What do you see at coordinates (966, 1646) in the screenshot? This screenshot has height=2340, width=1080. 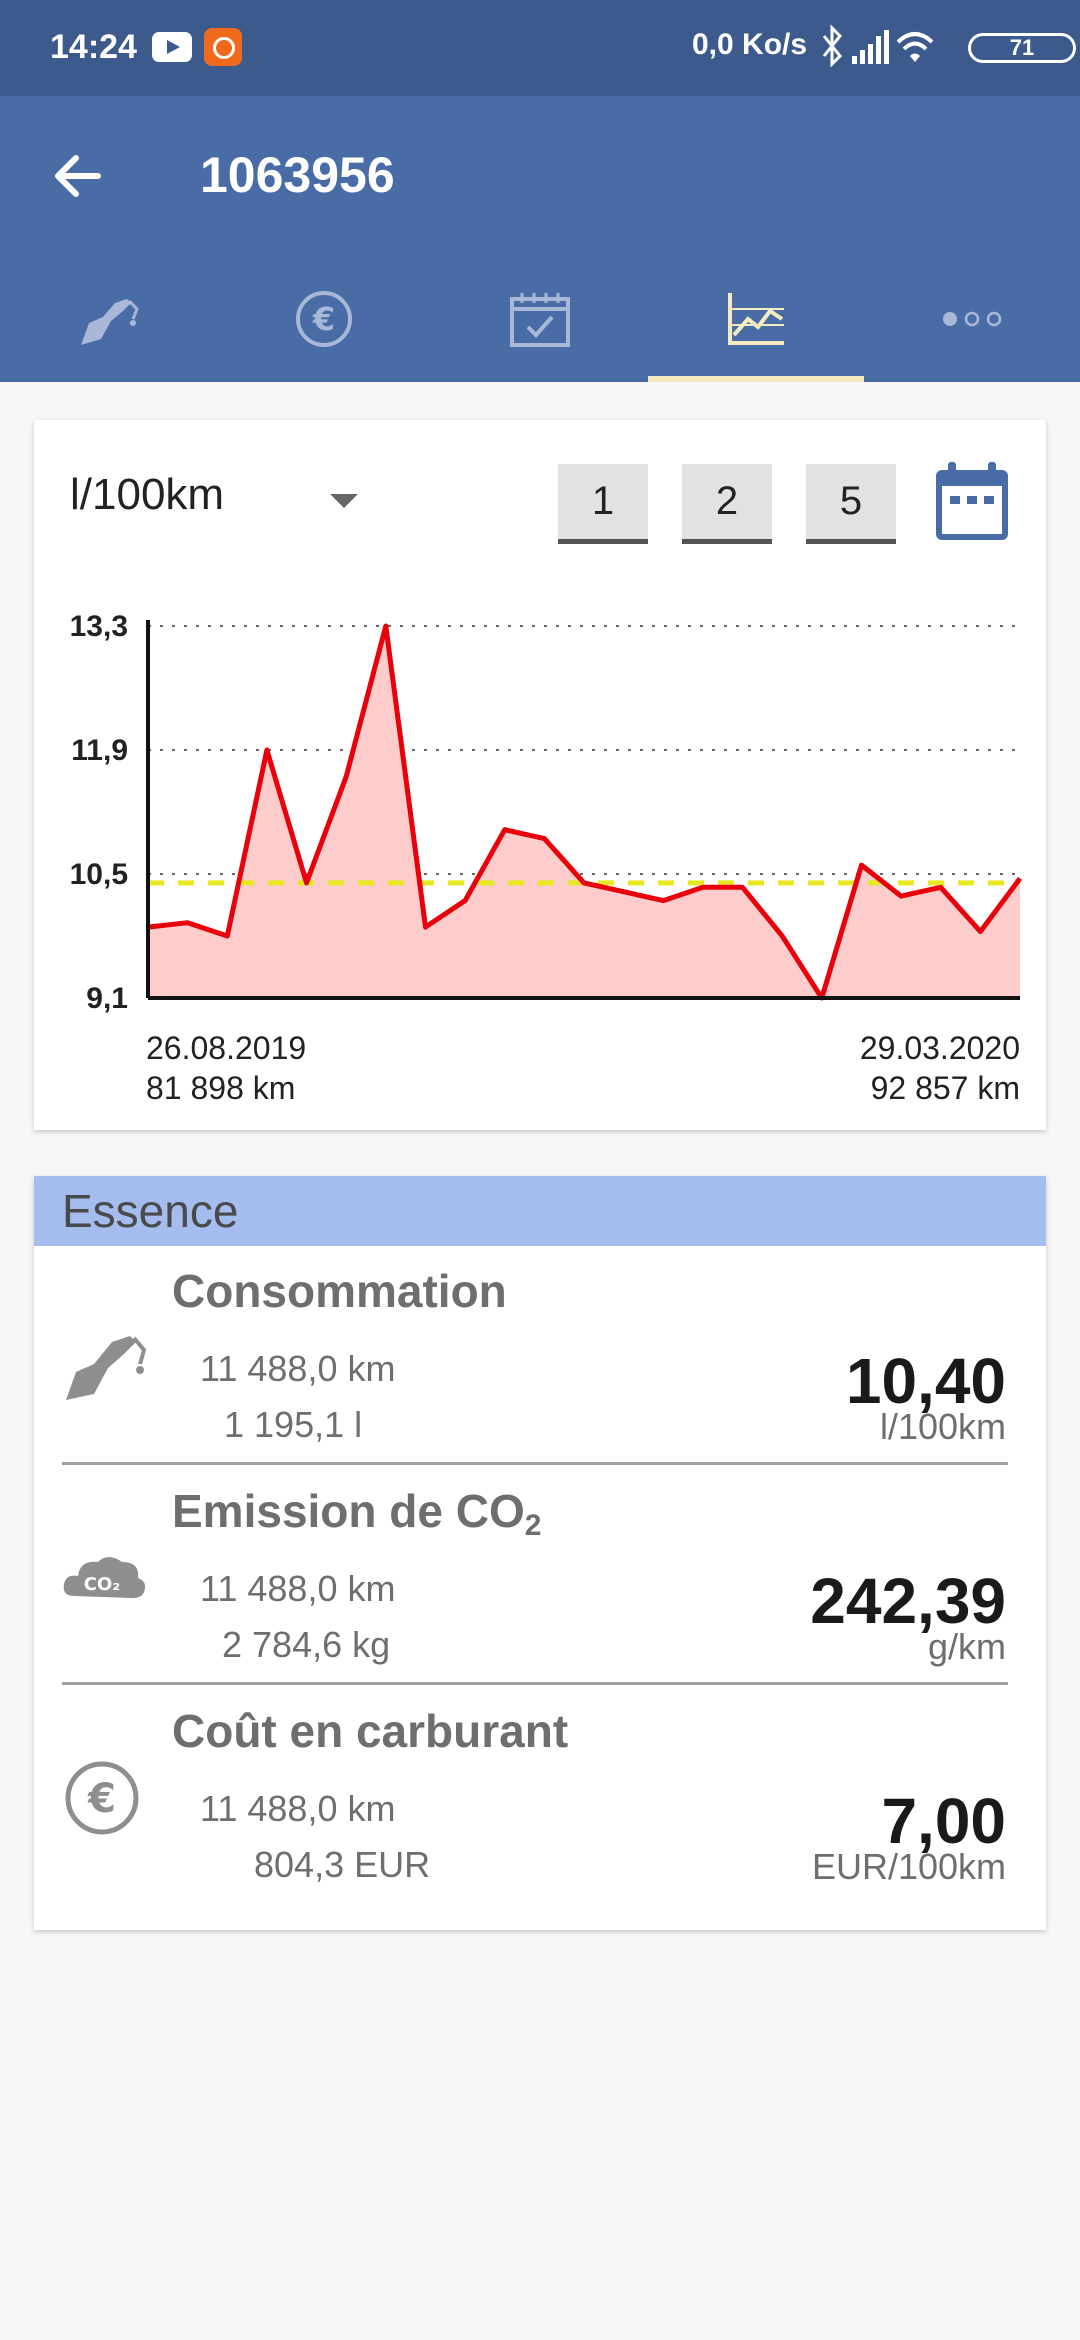 I see `row-unit: g/km` at bounding box center [966, 1646].